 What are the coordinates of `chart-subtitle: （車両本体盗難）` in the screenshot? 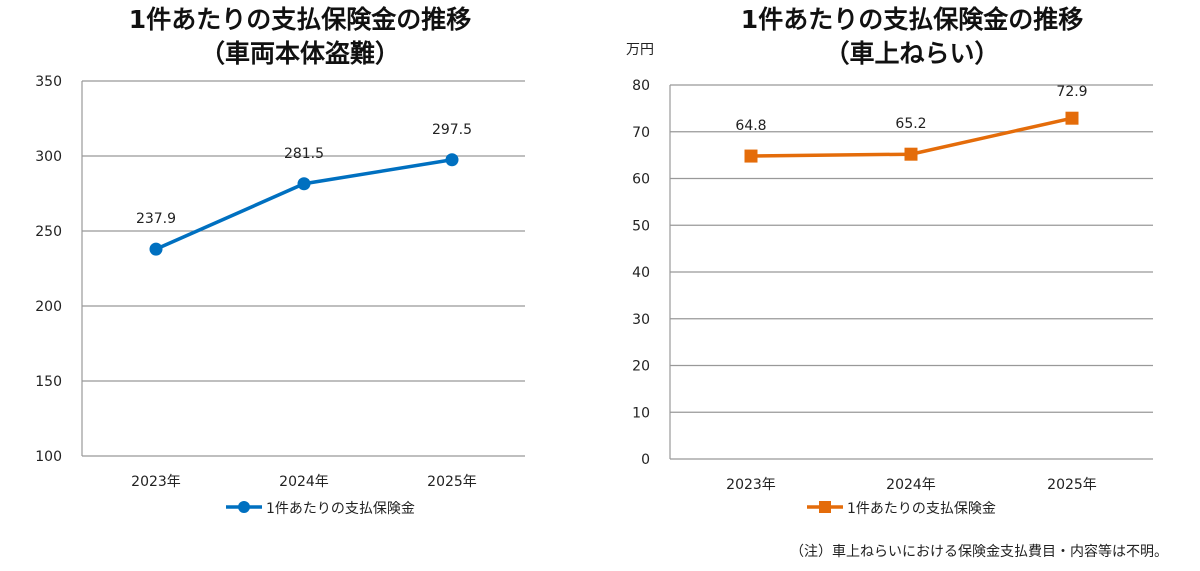 It's located at (300, 53).